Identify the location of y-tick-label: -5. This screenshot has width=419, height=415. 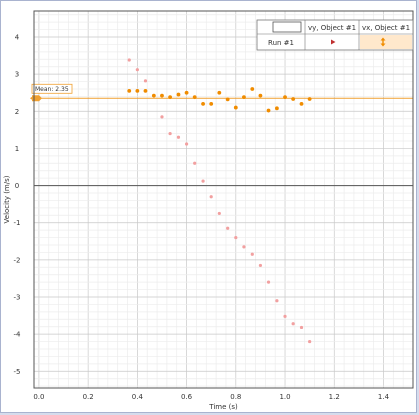
(17, 372).